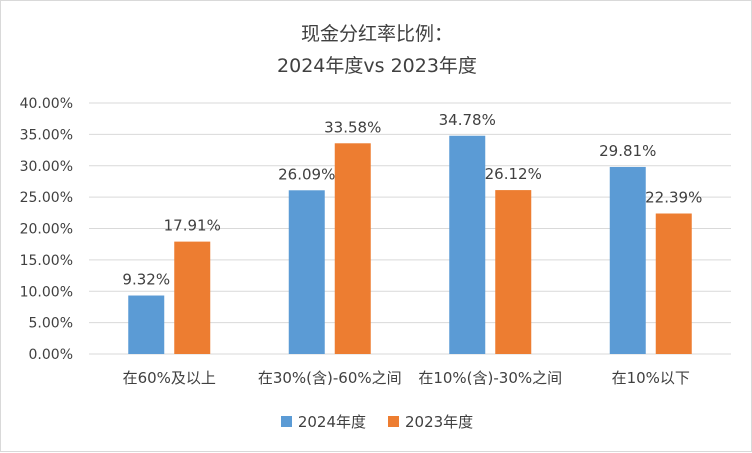 Image resolution: width=752 pixels, height=453 pixels. Describe the element at coordinates (46, 104) in the screenshot. I see `y-tick-label: 40.00%` at that location.